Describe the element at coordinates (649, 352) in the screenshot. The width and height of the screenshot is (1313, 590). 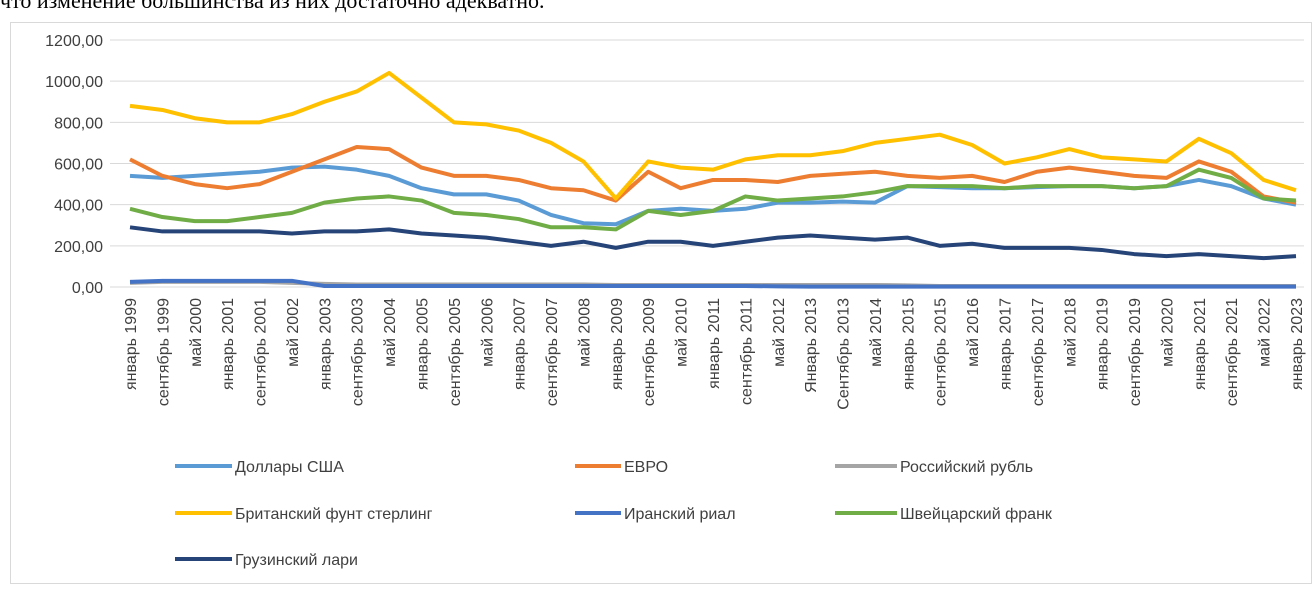
I see `x-tick-label: сентябрь 2009` at that location.